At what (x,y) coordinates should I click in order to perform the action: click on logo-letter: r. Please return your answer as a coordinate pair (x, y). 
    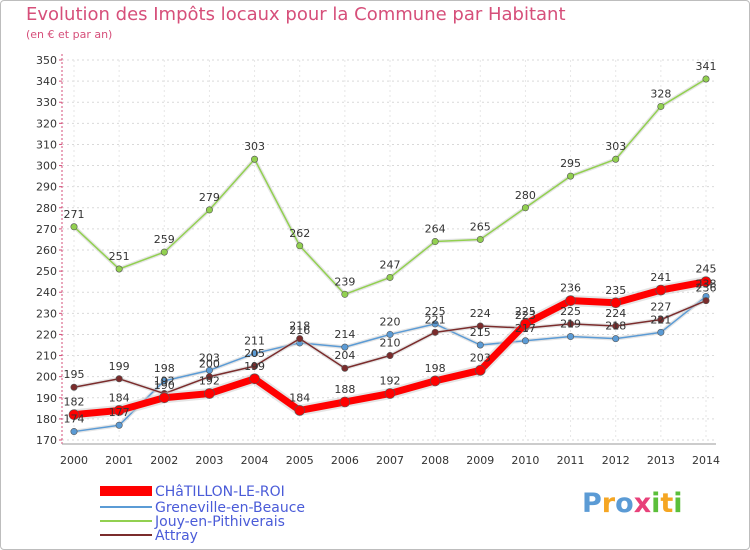
    Looking at the image, I should click on (608, 503).